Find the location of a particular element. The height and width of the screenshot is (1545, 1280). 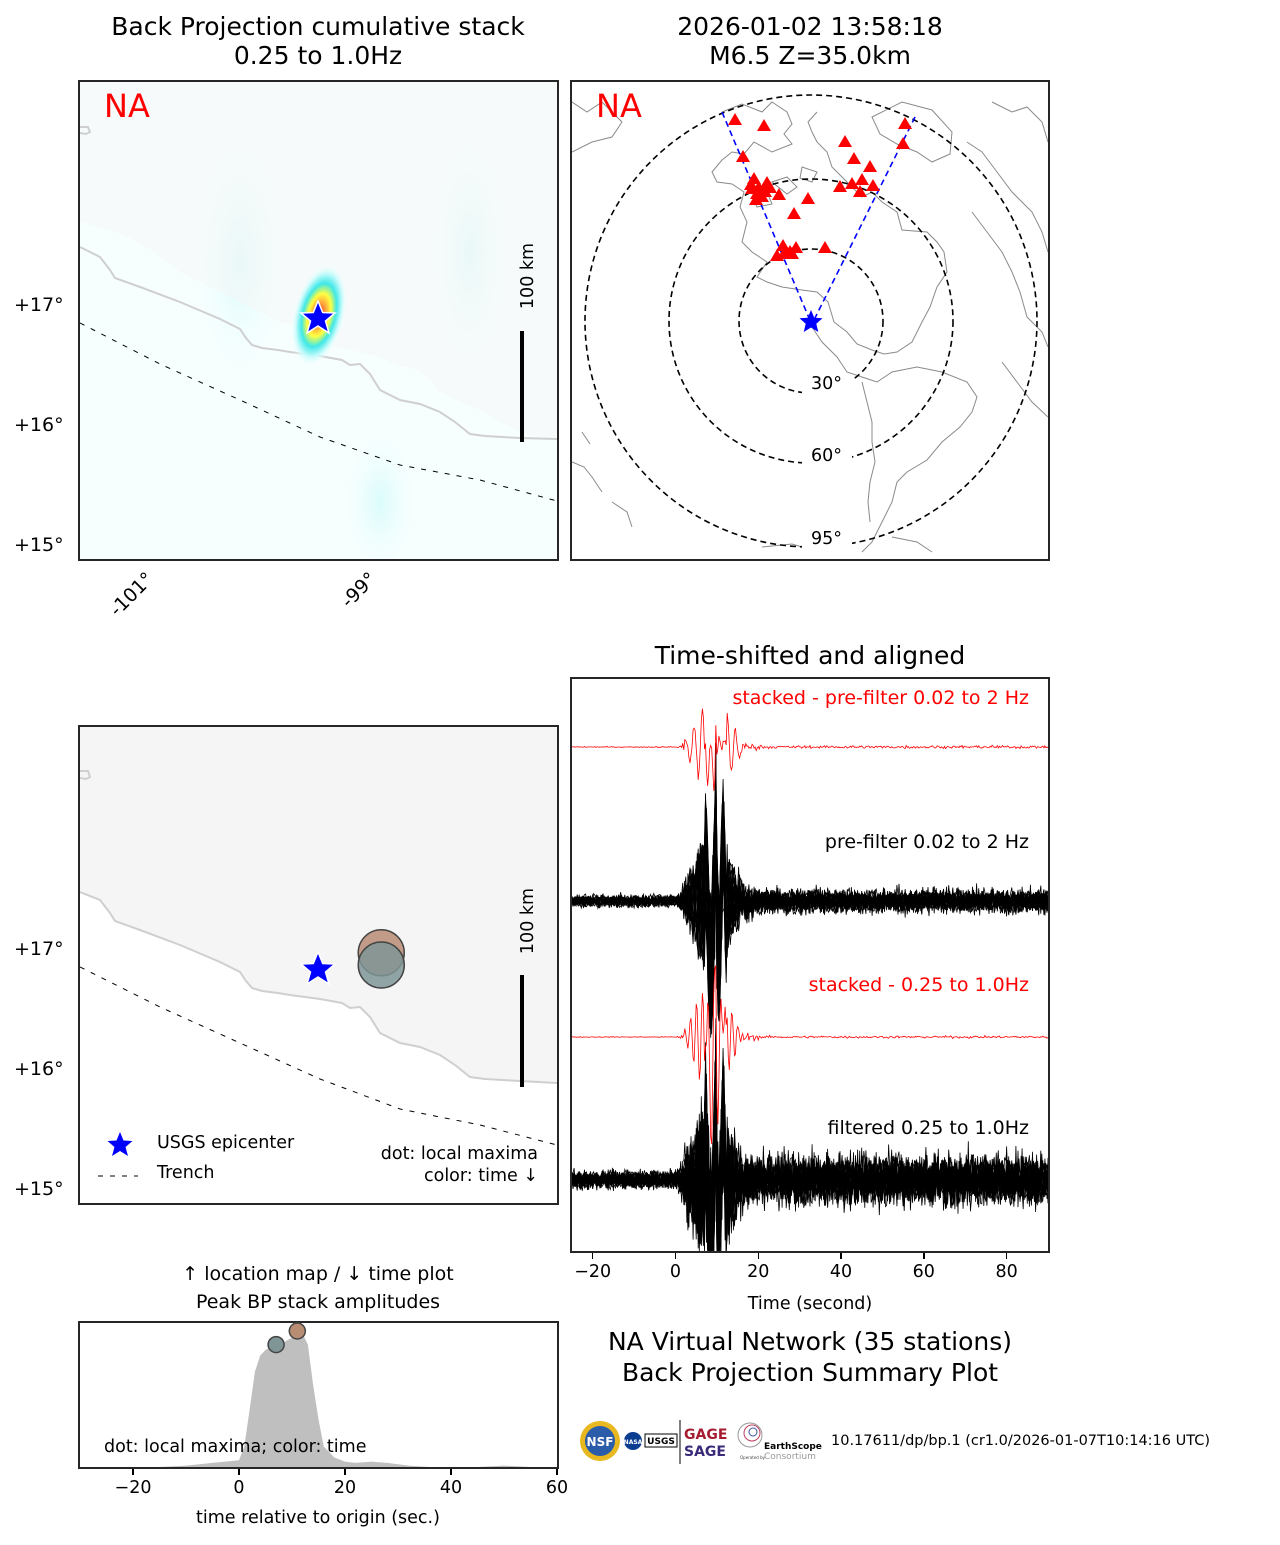

usgs-logo-text: USGS is located at coordinates (661, 1442).